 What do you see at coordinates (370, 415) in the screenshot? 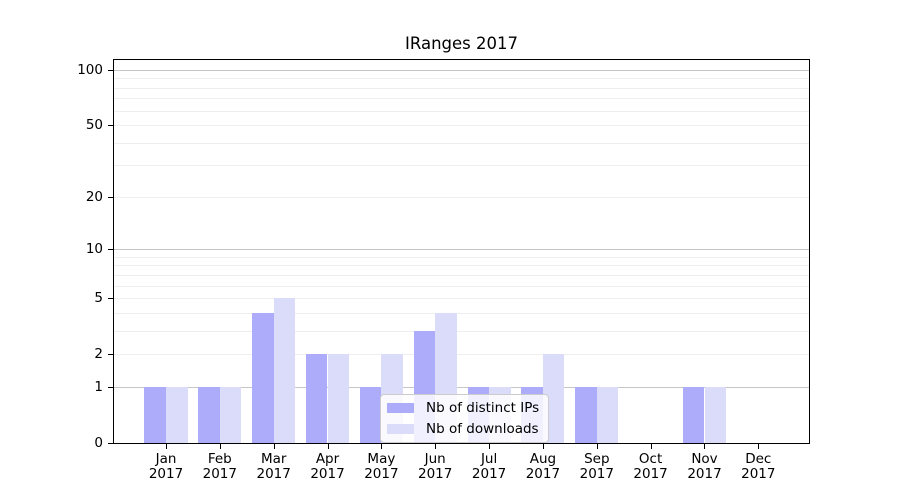
I see `bar-ips-may` at bounding box center [370, 415].